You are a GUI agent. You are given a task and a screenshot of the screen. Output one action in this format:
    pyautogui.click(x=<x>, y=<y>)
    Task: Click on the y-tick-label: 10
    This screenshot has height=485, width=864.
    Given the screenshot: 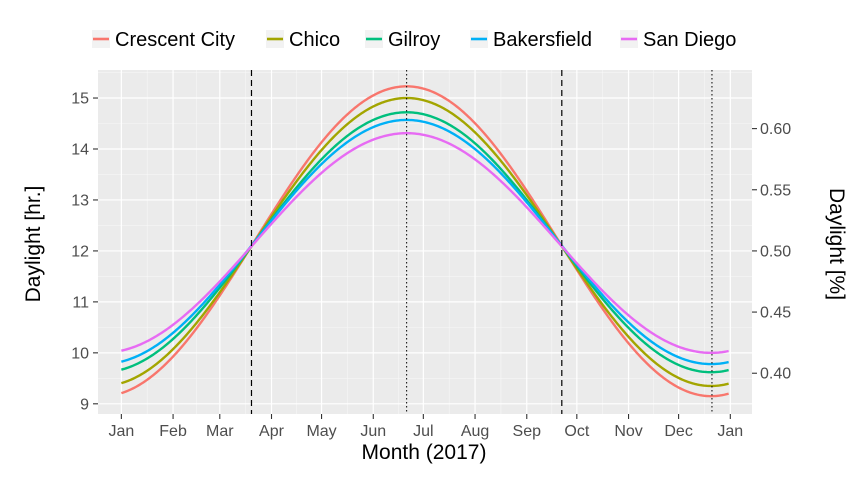 What is the action you would take?
    pyautogui.click(x=80, y=353)
    